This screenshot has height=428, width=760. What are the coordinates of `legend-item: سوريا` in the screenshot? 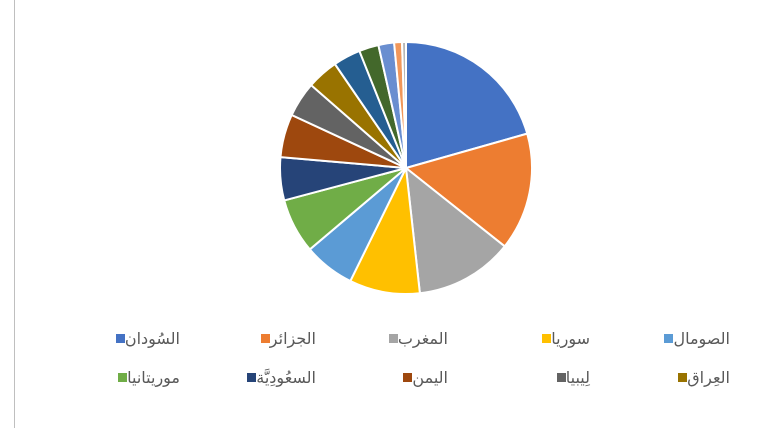 It's located at (571, 338).